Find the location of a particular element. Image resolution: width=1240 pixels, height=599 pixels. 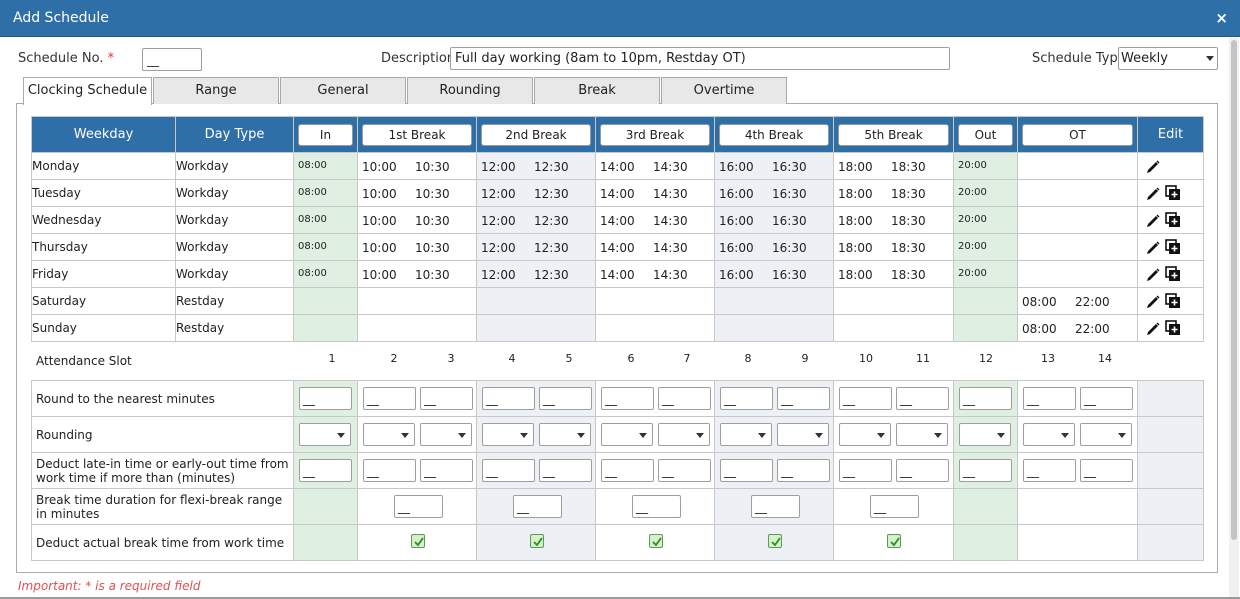

header-3rd-break-button: 3rd Break is located at coordinates (655, 134).